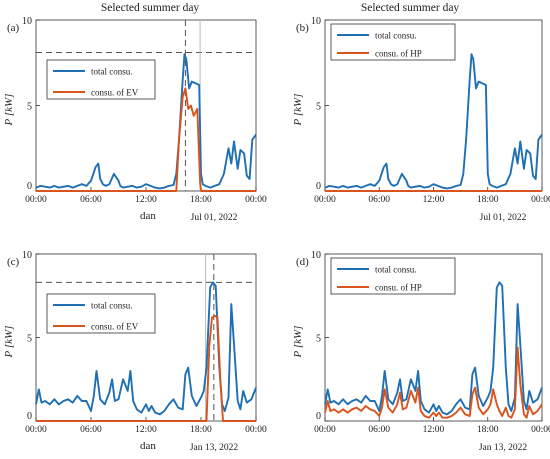  I want to click on panel-label: (c), so click(13, 262).